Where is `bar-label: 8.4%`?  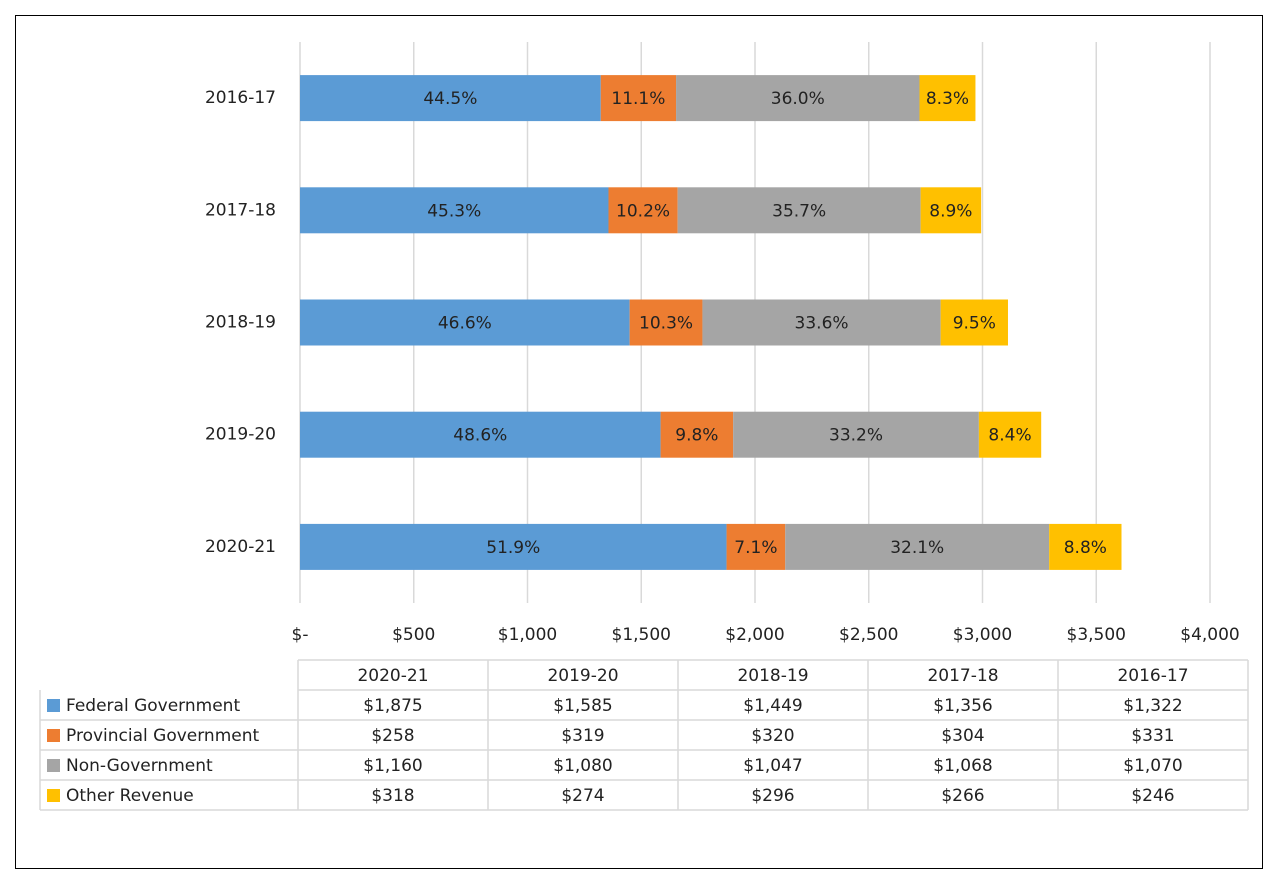
bar-label: 8.4% is located at coordinates (1009, 436).